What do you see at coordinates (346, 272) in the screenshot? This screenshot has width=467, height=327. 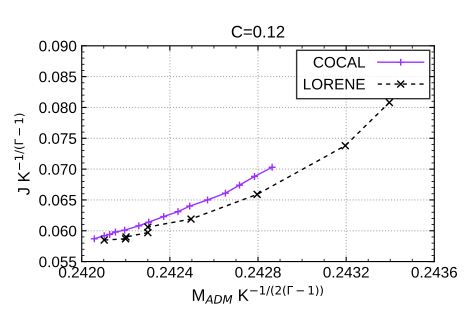 I see `x-tick-label: 0.2432` at bounding box center [346, 272].